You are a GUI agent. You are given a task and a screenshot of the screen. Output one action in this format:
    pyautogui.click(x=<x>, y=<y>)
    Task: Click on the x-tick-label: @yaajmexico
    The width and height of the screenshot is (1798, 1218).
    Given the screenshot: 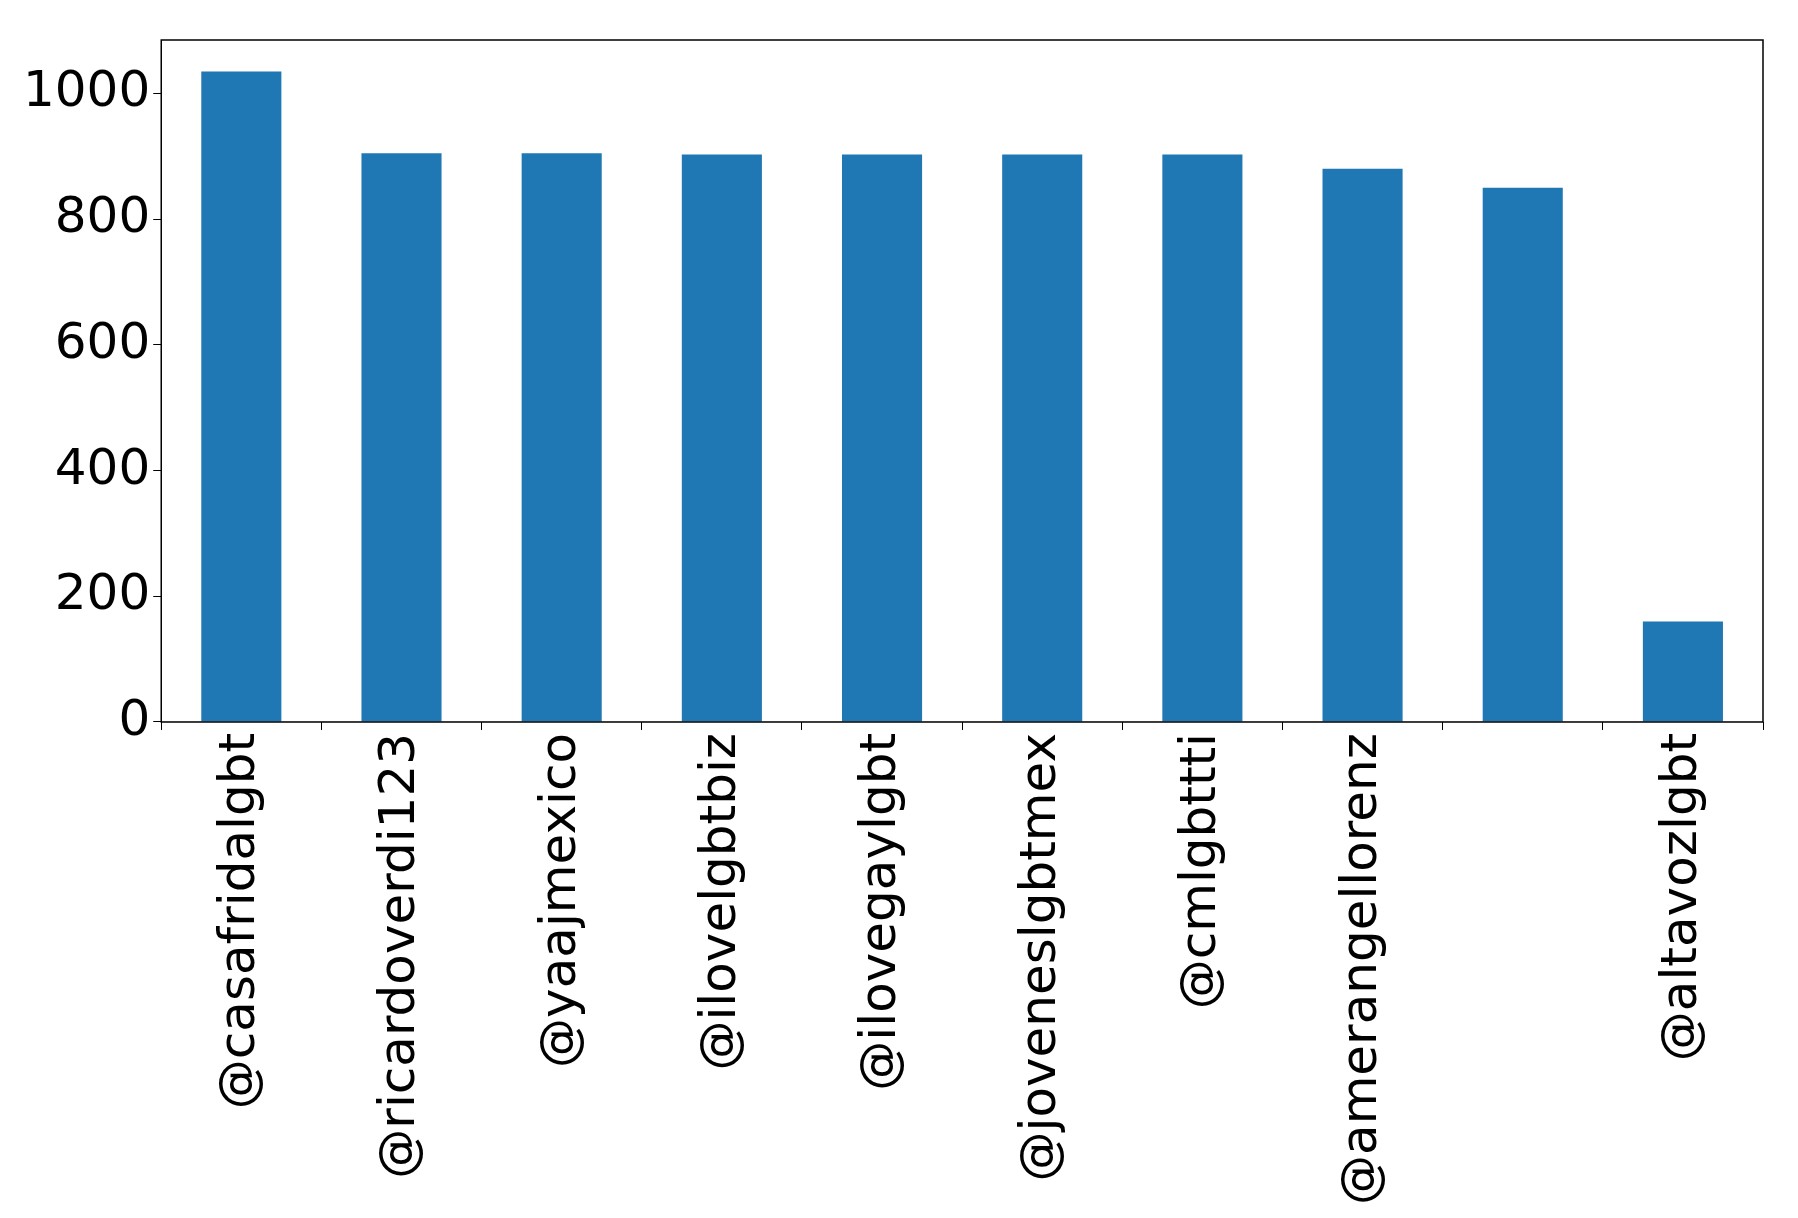 What is the action you would take?
    pyautogui.click(x=557, y=900)
    